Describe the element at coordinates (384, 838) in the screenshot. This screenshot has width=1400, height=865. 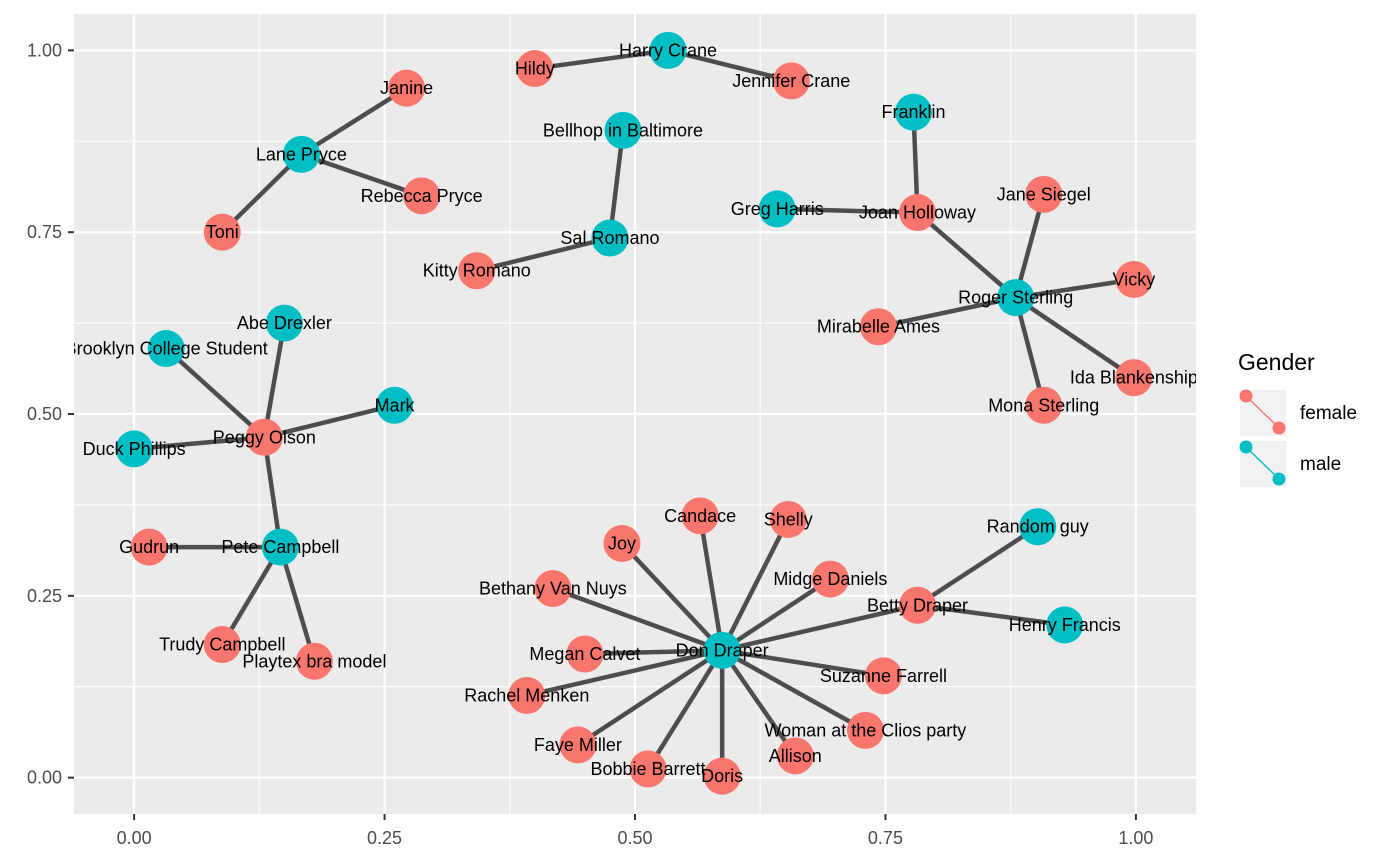
I see `x-tick-label: 0.25` at that location.